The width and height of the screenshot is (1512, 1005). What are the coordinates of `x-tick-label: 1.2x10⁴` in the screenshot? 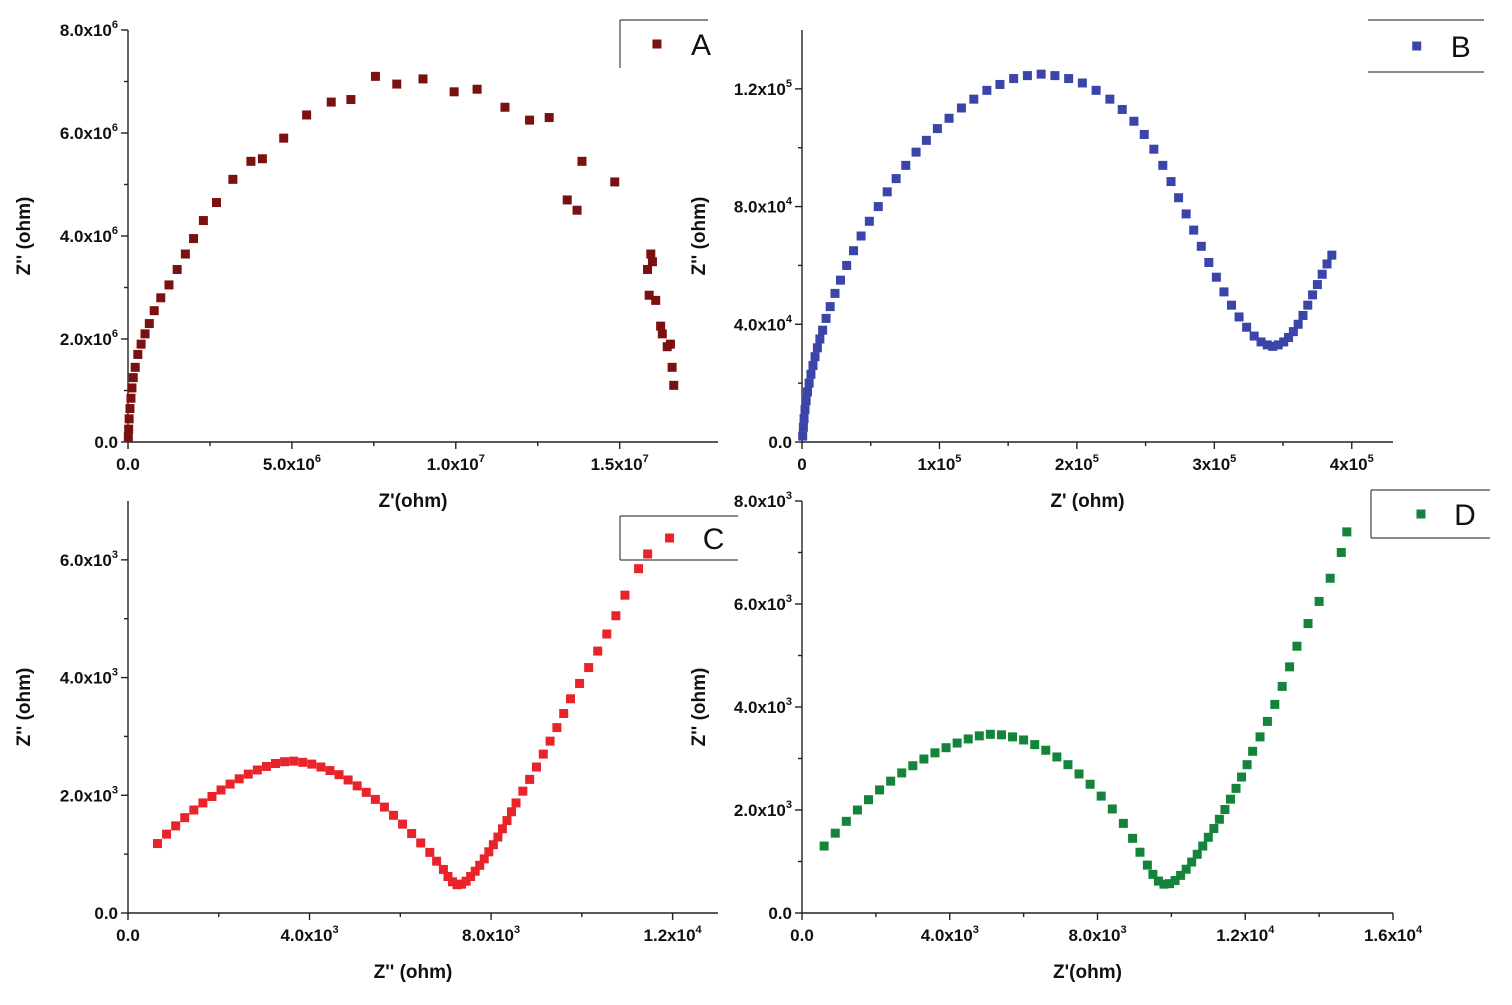 It's located at (1245, 934).